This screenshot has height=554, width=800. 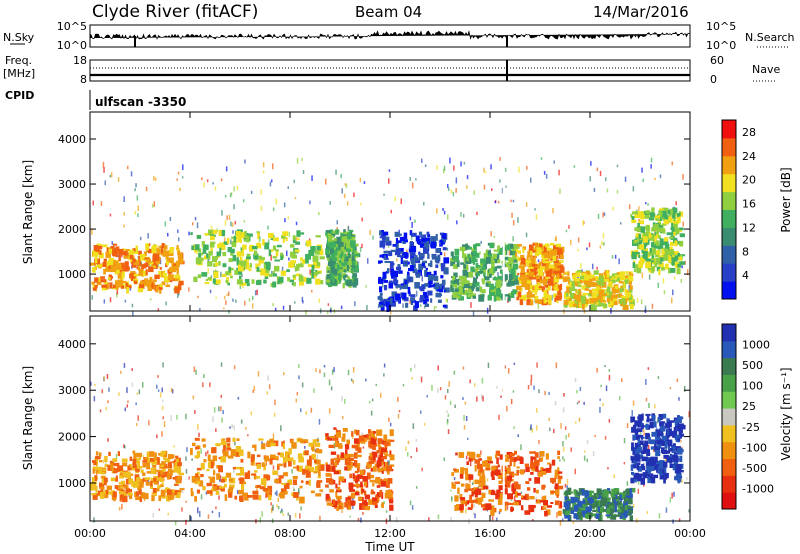 I want to click on colorbar-tick-3: 16, so click(x=749, y=204).